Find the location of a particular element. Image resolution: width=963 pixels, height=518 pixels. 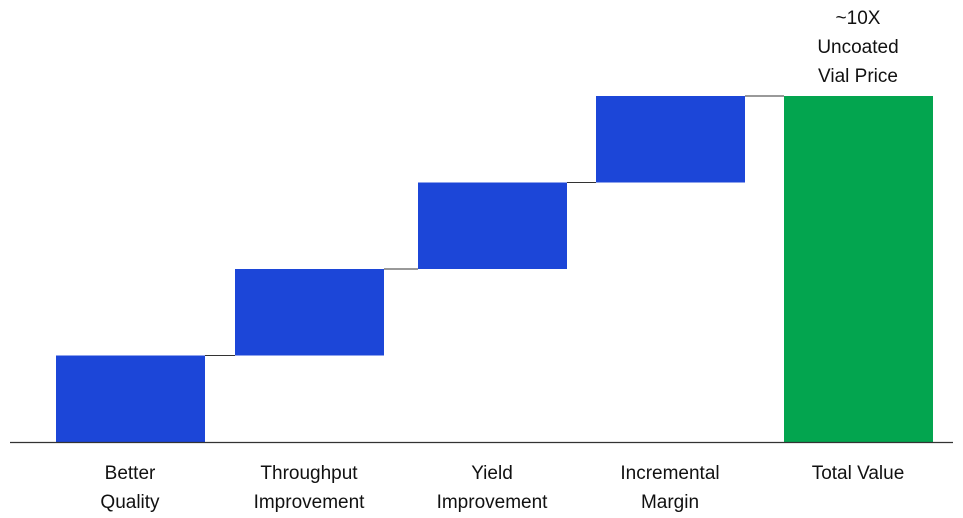

category-label-better-quality: Better Quality is located at coordinates (130, 488).